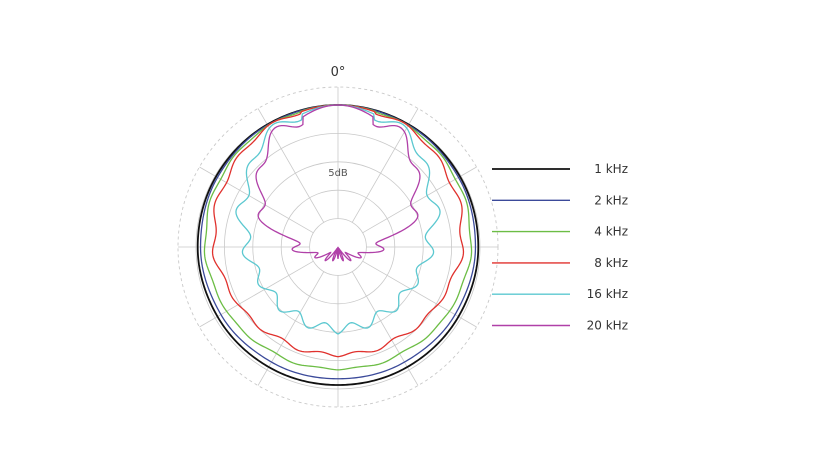 This screenshot has height=465, width=824. What do you see at coordinates (611, 232) in the screenshot?
I see `legend-label-4-khz: 4 kHz` at bounding box center [611, 232].